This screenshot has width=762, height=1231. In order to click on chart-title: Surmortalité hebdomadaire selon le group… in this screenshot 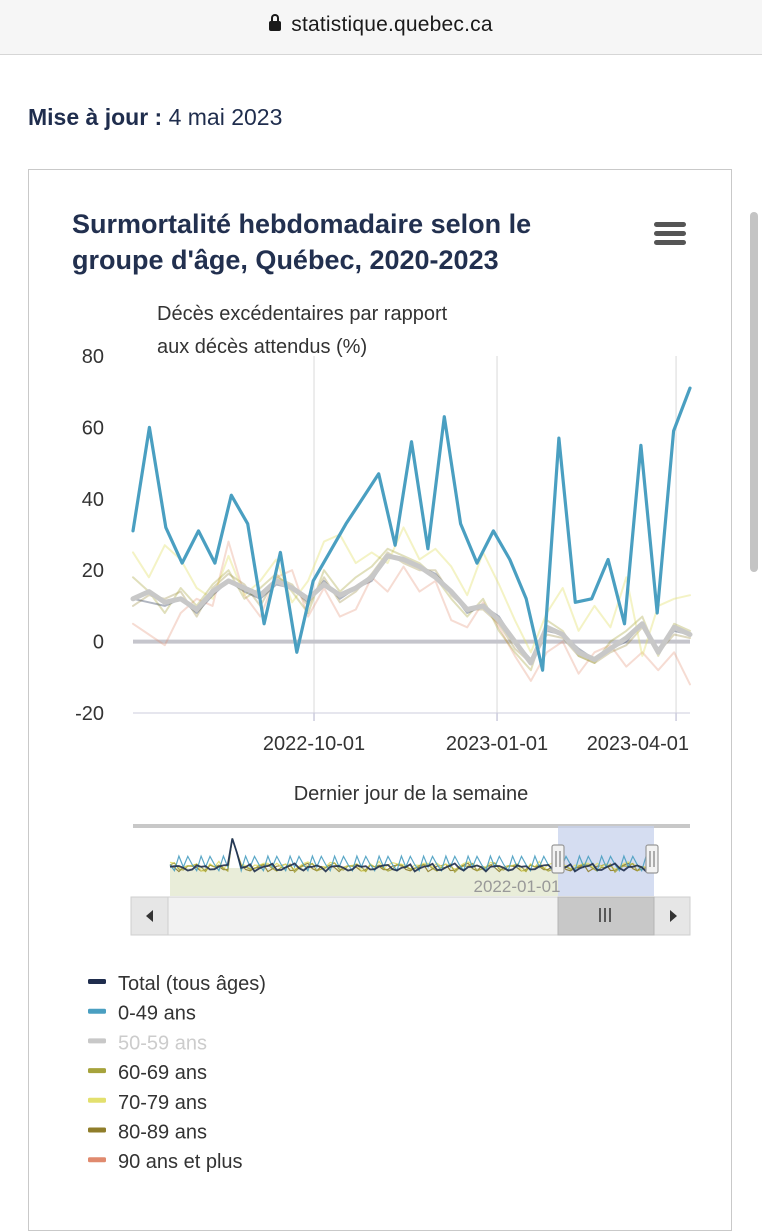, I will do `click(332, 242)`.